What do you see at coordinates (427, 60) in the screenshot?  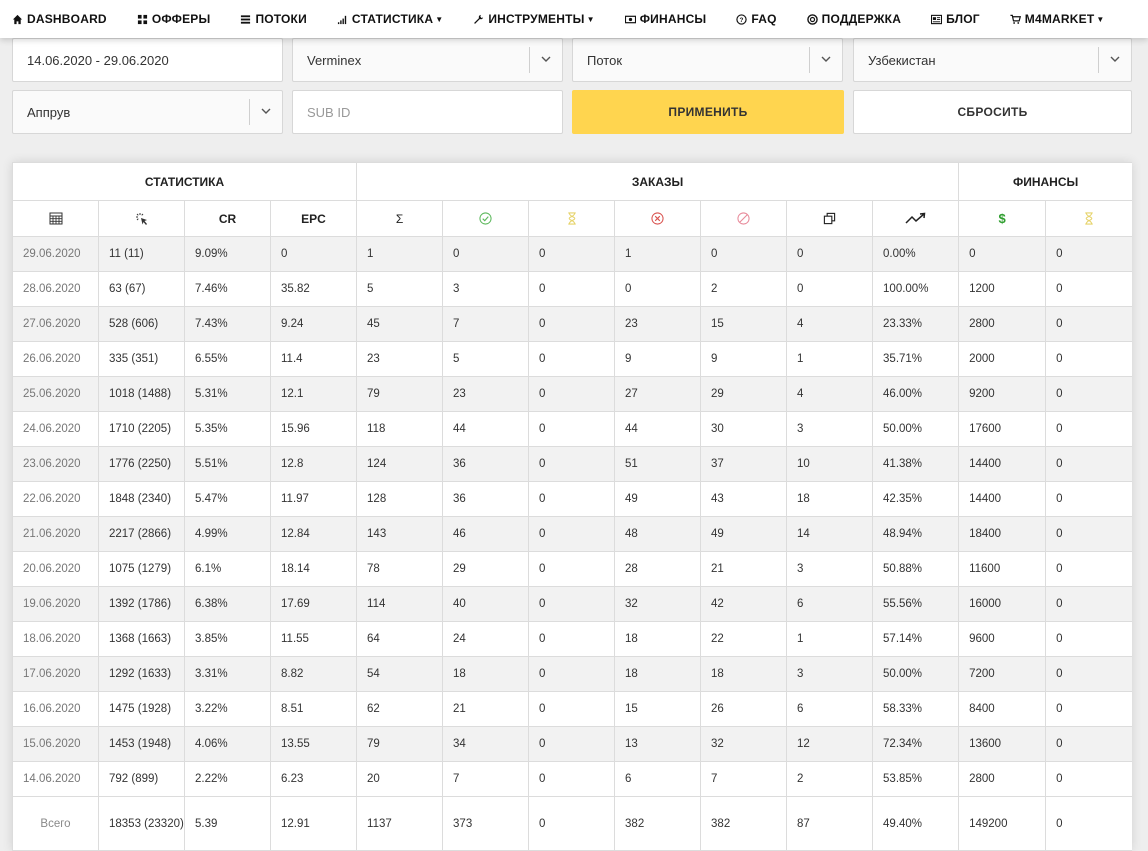 I see `offer-select: Verminex` at bounding box center [427, 60].